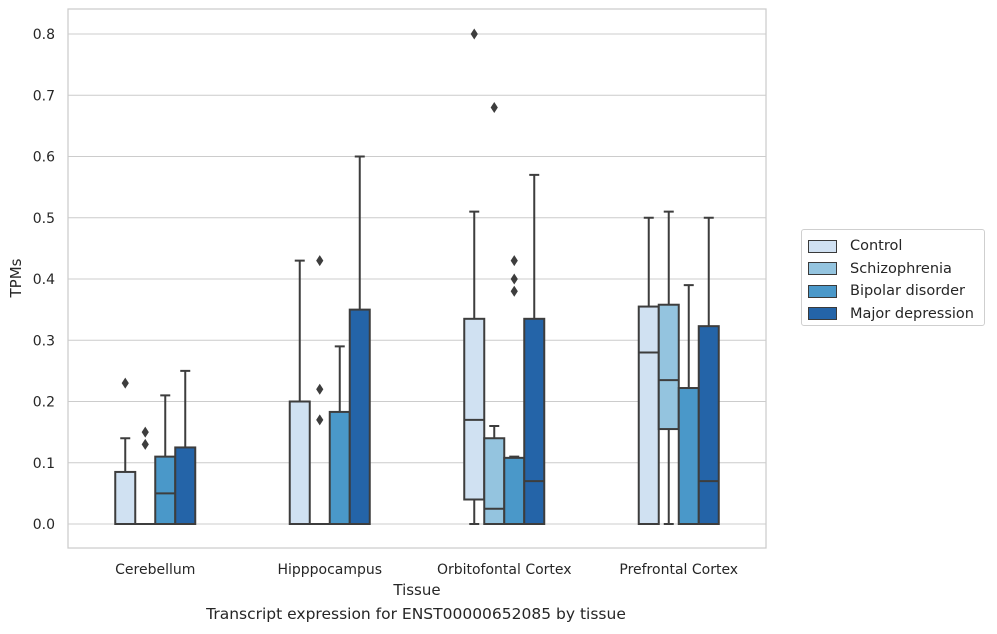  Describe the element at coordinates (648, 415) in the screenshot. I see `box-control-prefrontal-cortex-body` at that location.